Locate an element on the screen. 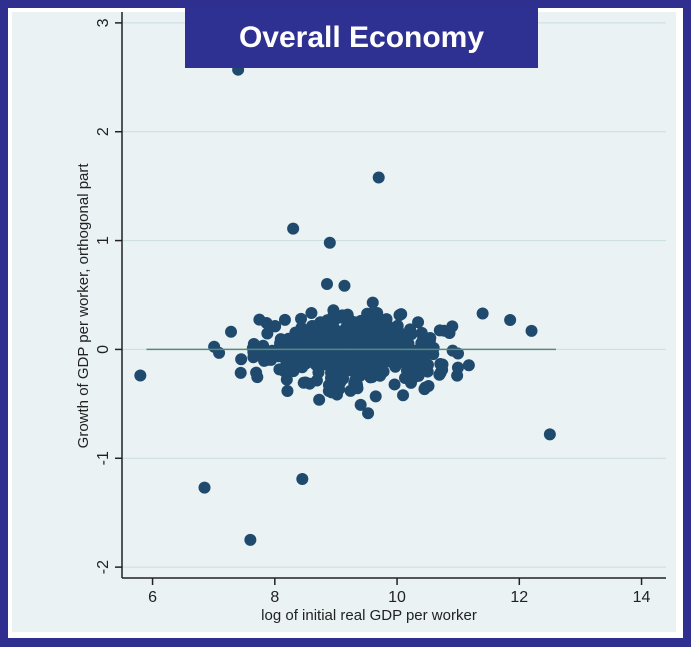 The image size is (691, 647). x-tick-label-1: 8 is located at coordinates (274, 597).